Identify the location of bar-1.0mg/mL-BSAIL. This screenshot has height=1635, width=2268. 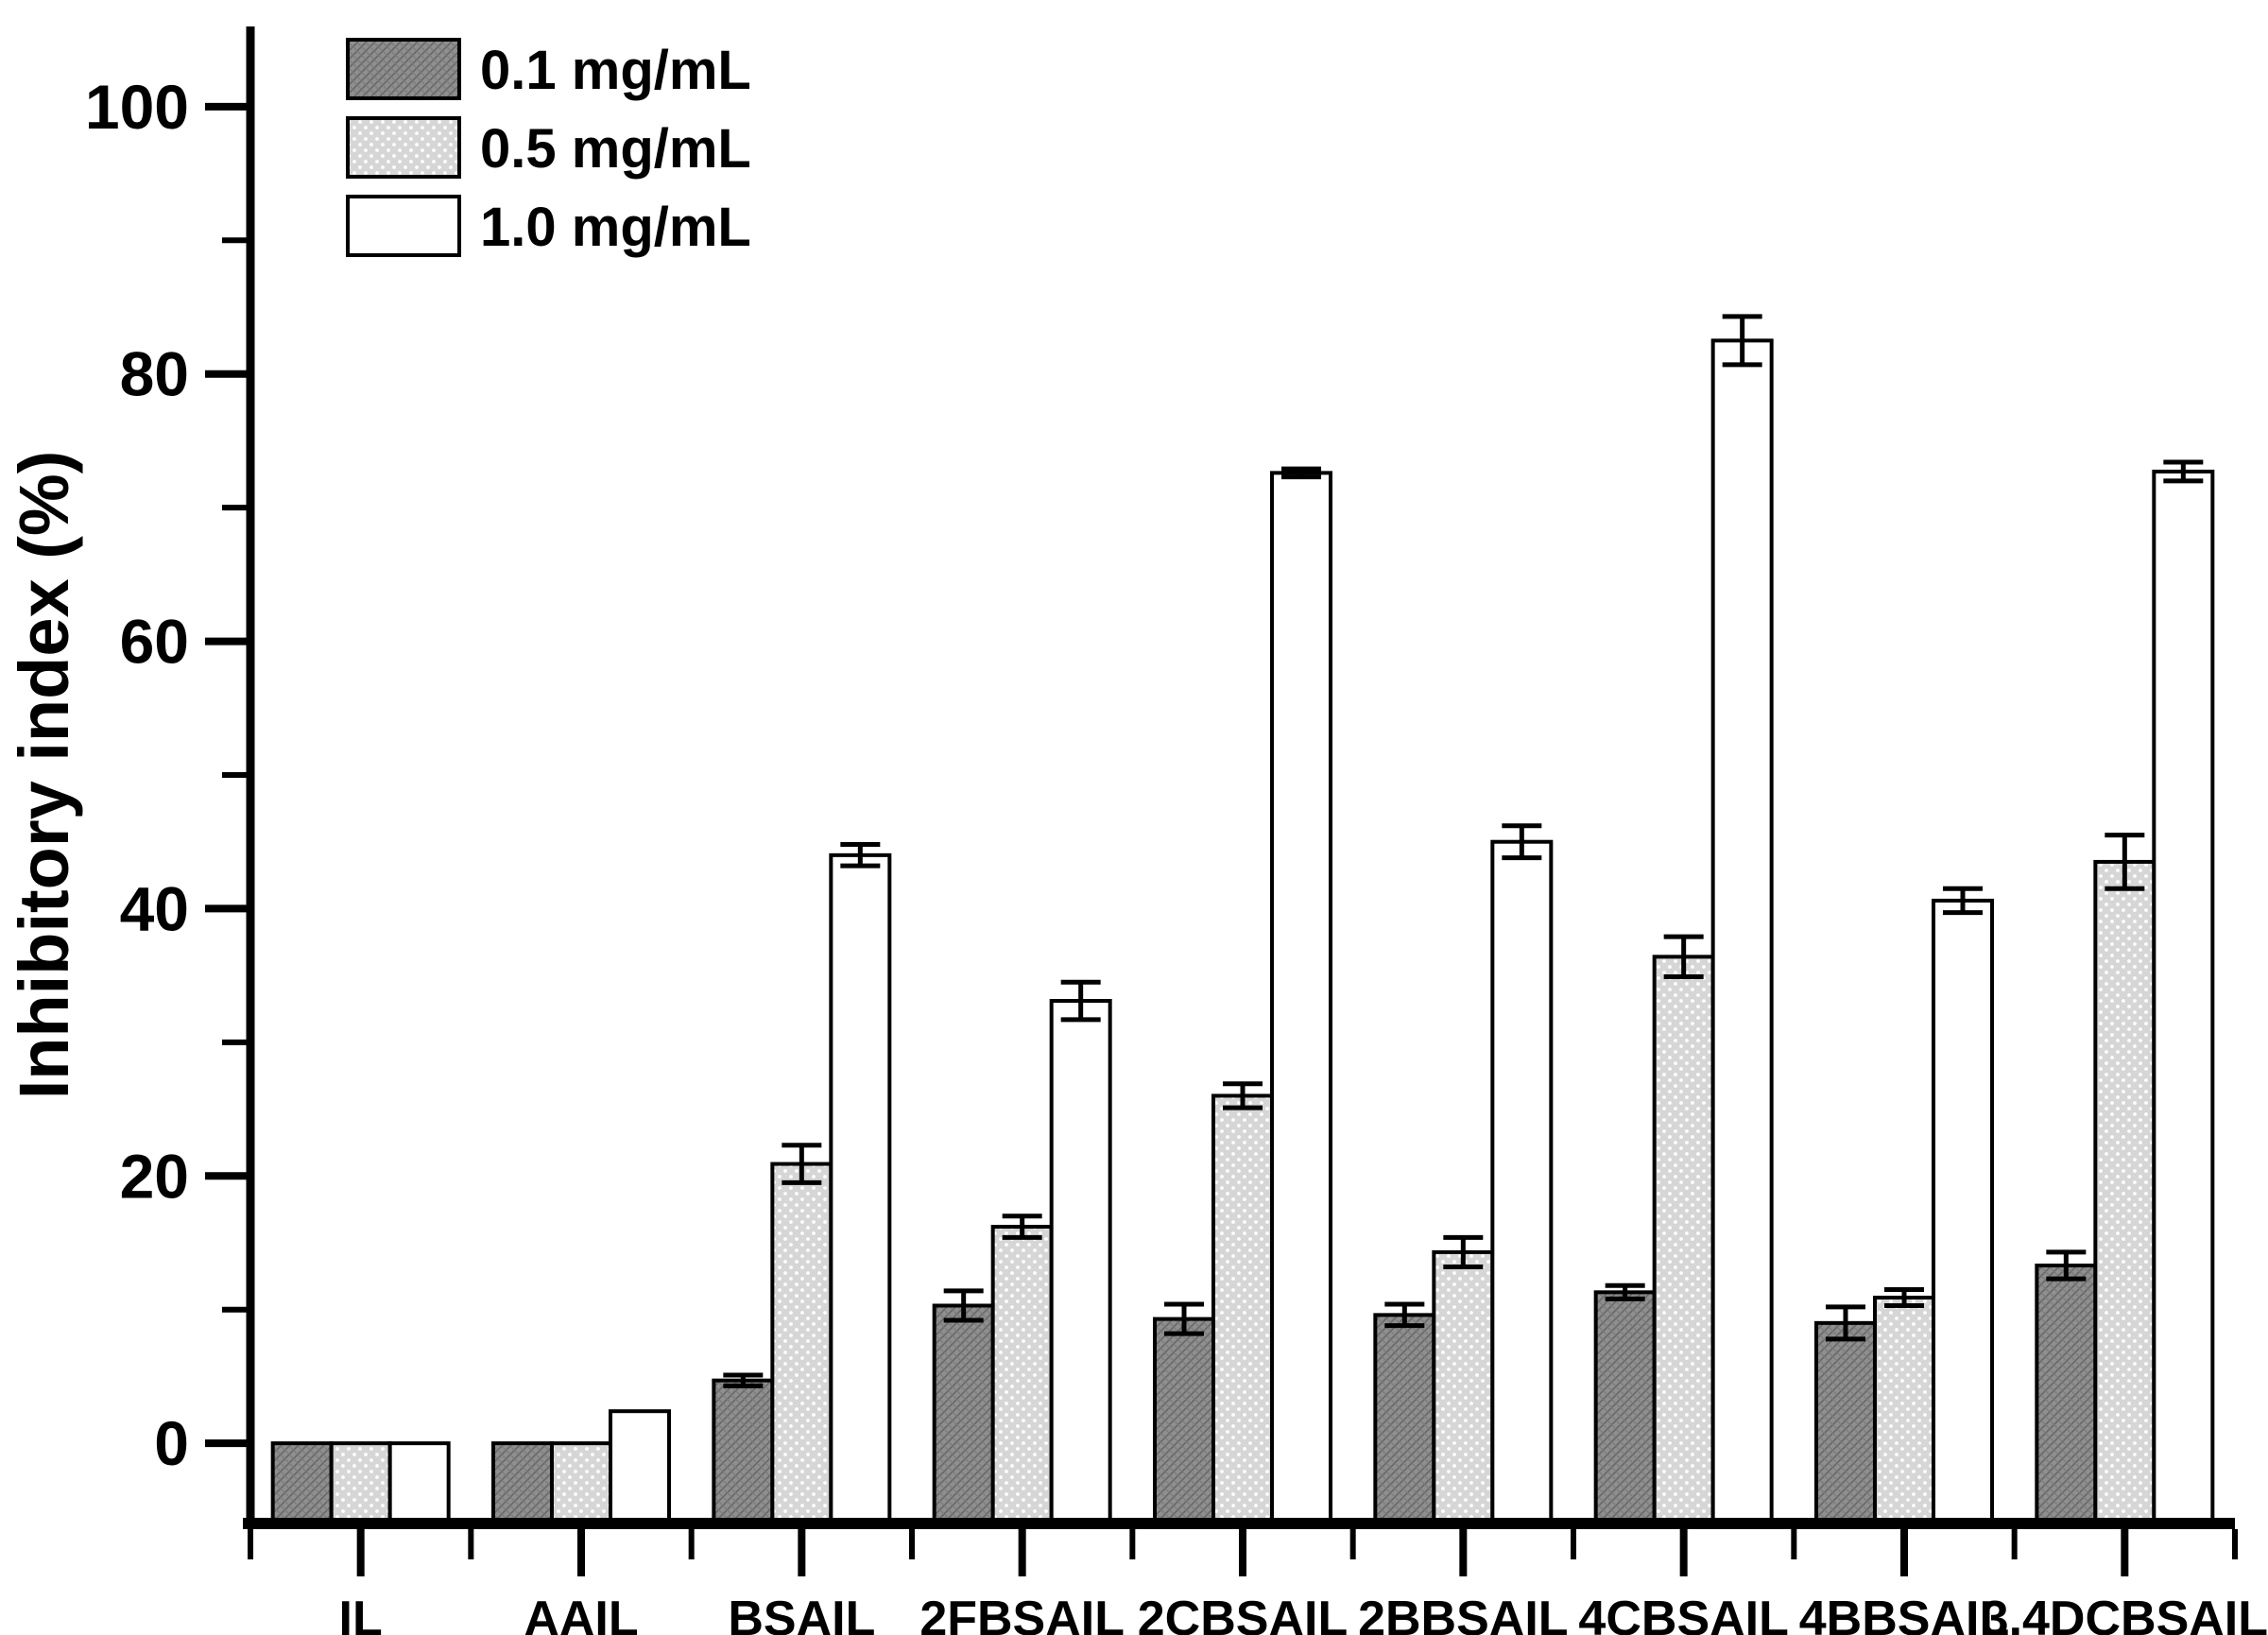
(860, 1189).